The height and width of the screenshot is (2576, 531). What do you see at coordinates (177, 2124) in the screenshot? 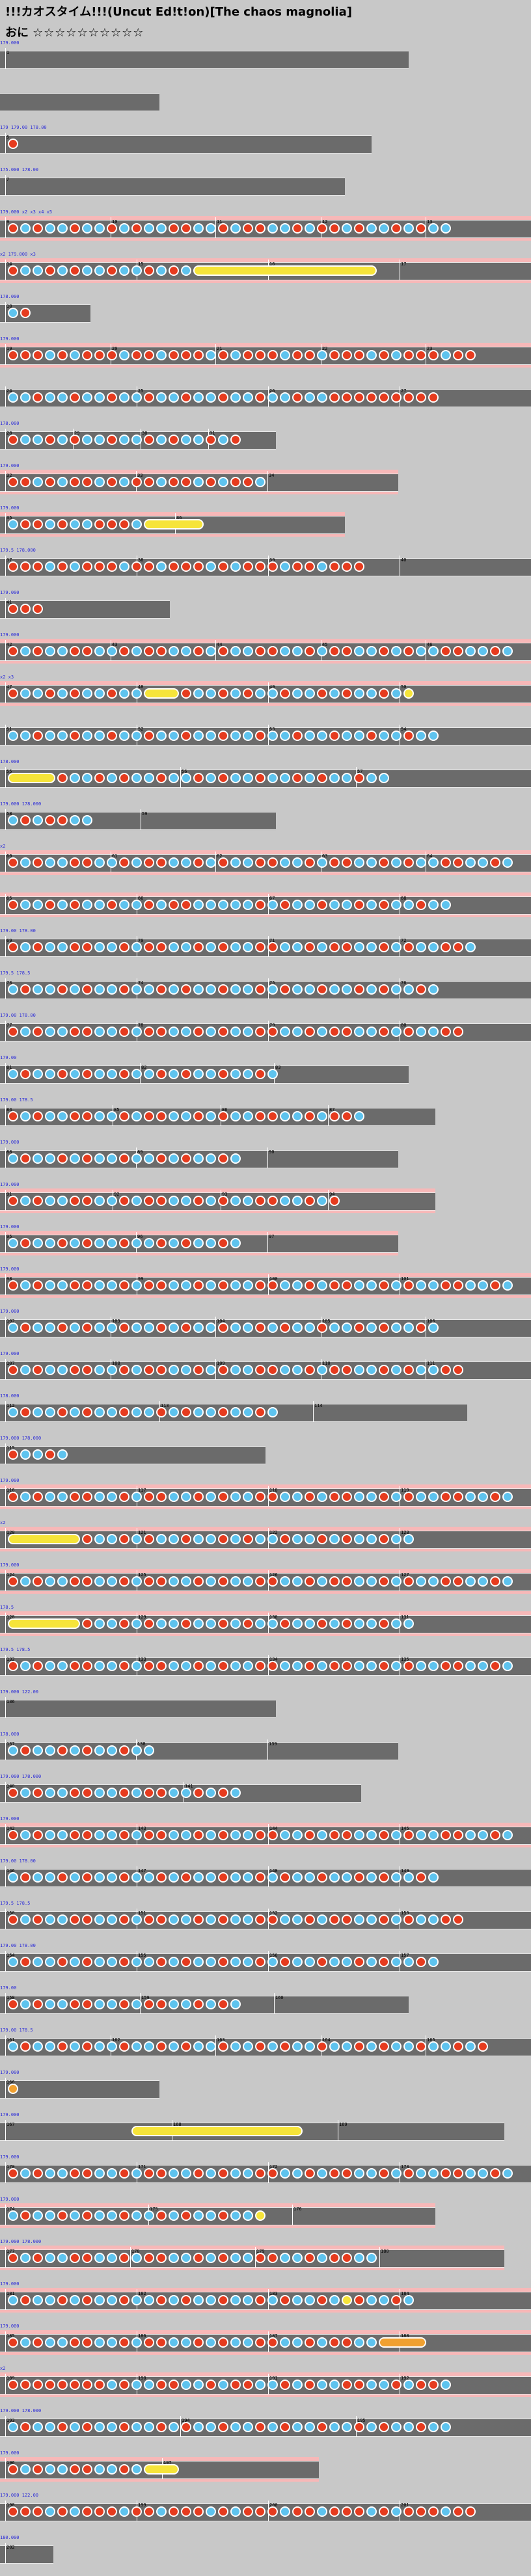
I see `measure-number: 168` at bounding box center [177, 2124].